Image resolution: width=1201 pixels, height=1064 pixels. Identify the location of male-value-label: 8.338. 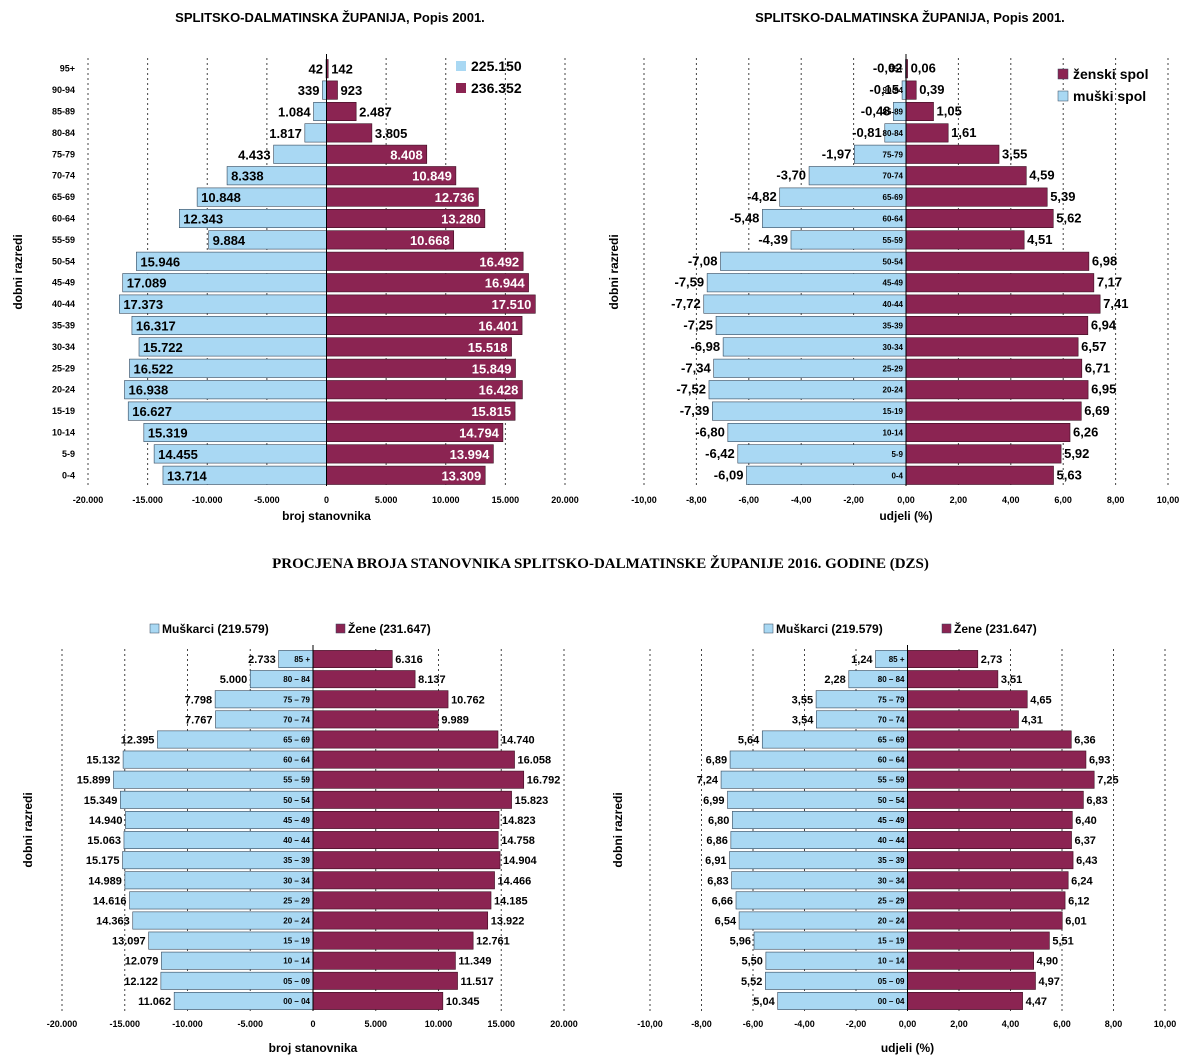
(247, 176).